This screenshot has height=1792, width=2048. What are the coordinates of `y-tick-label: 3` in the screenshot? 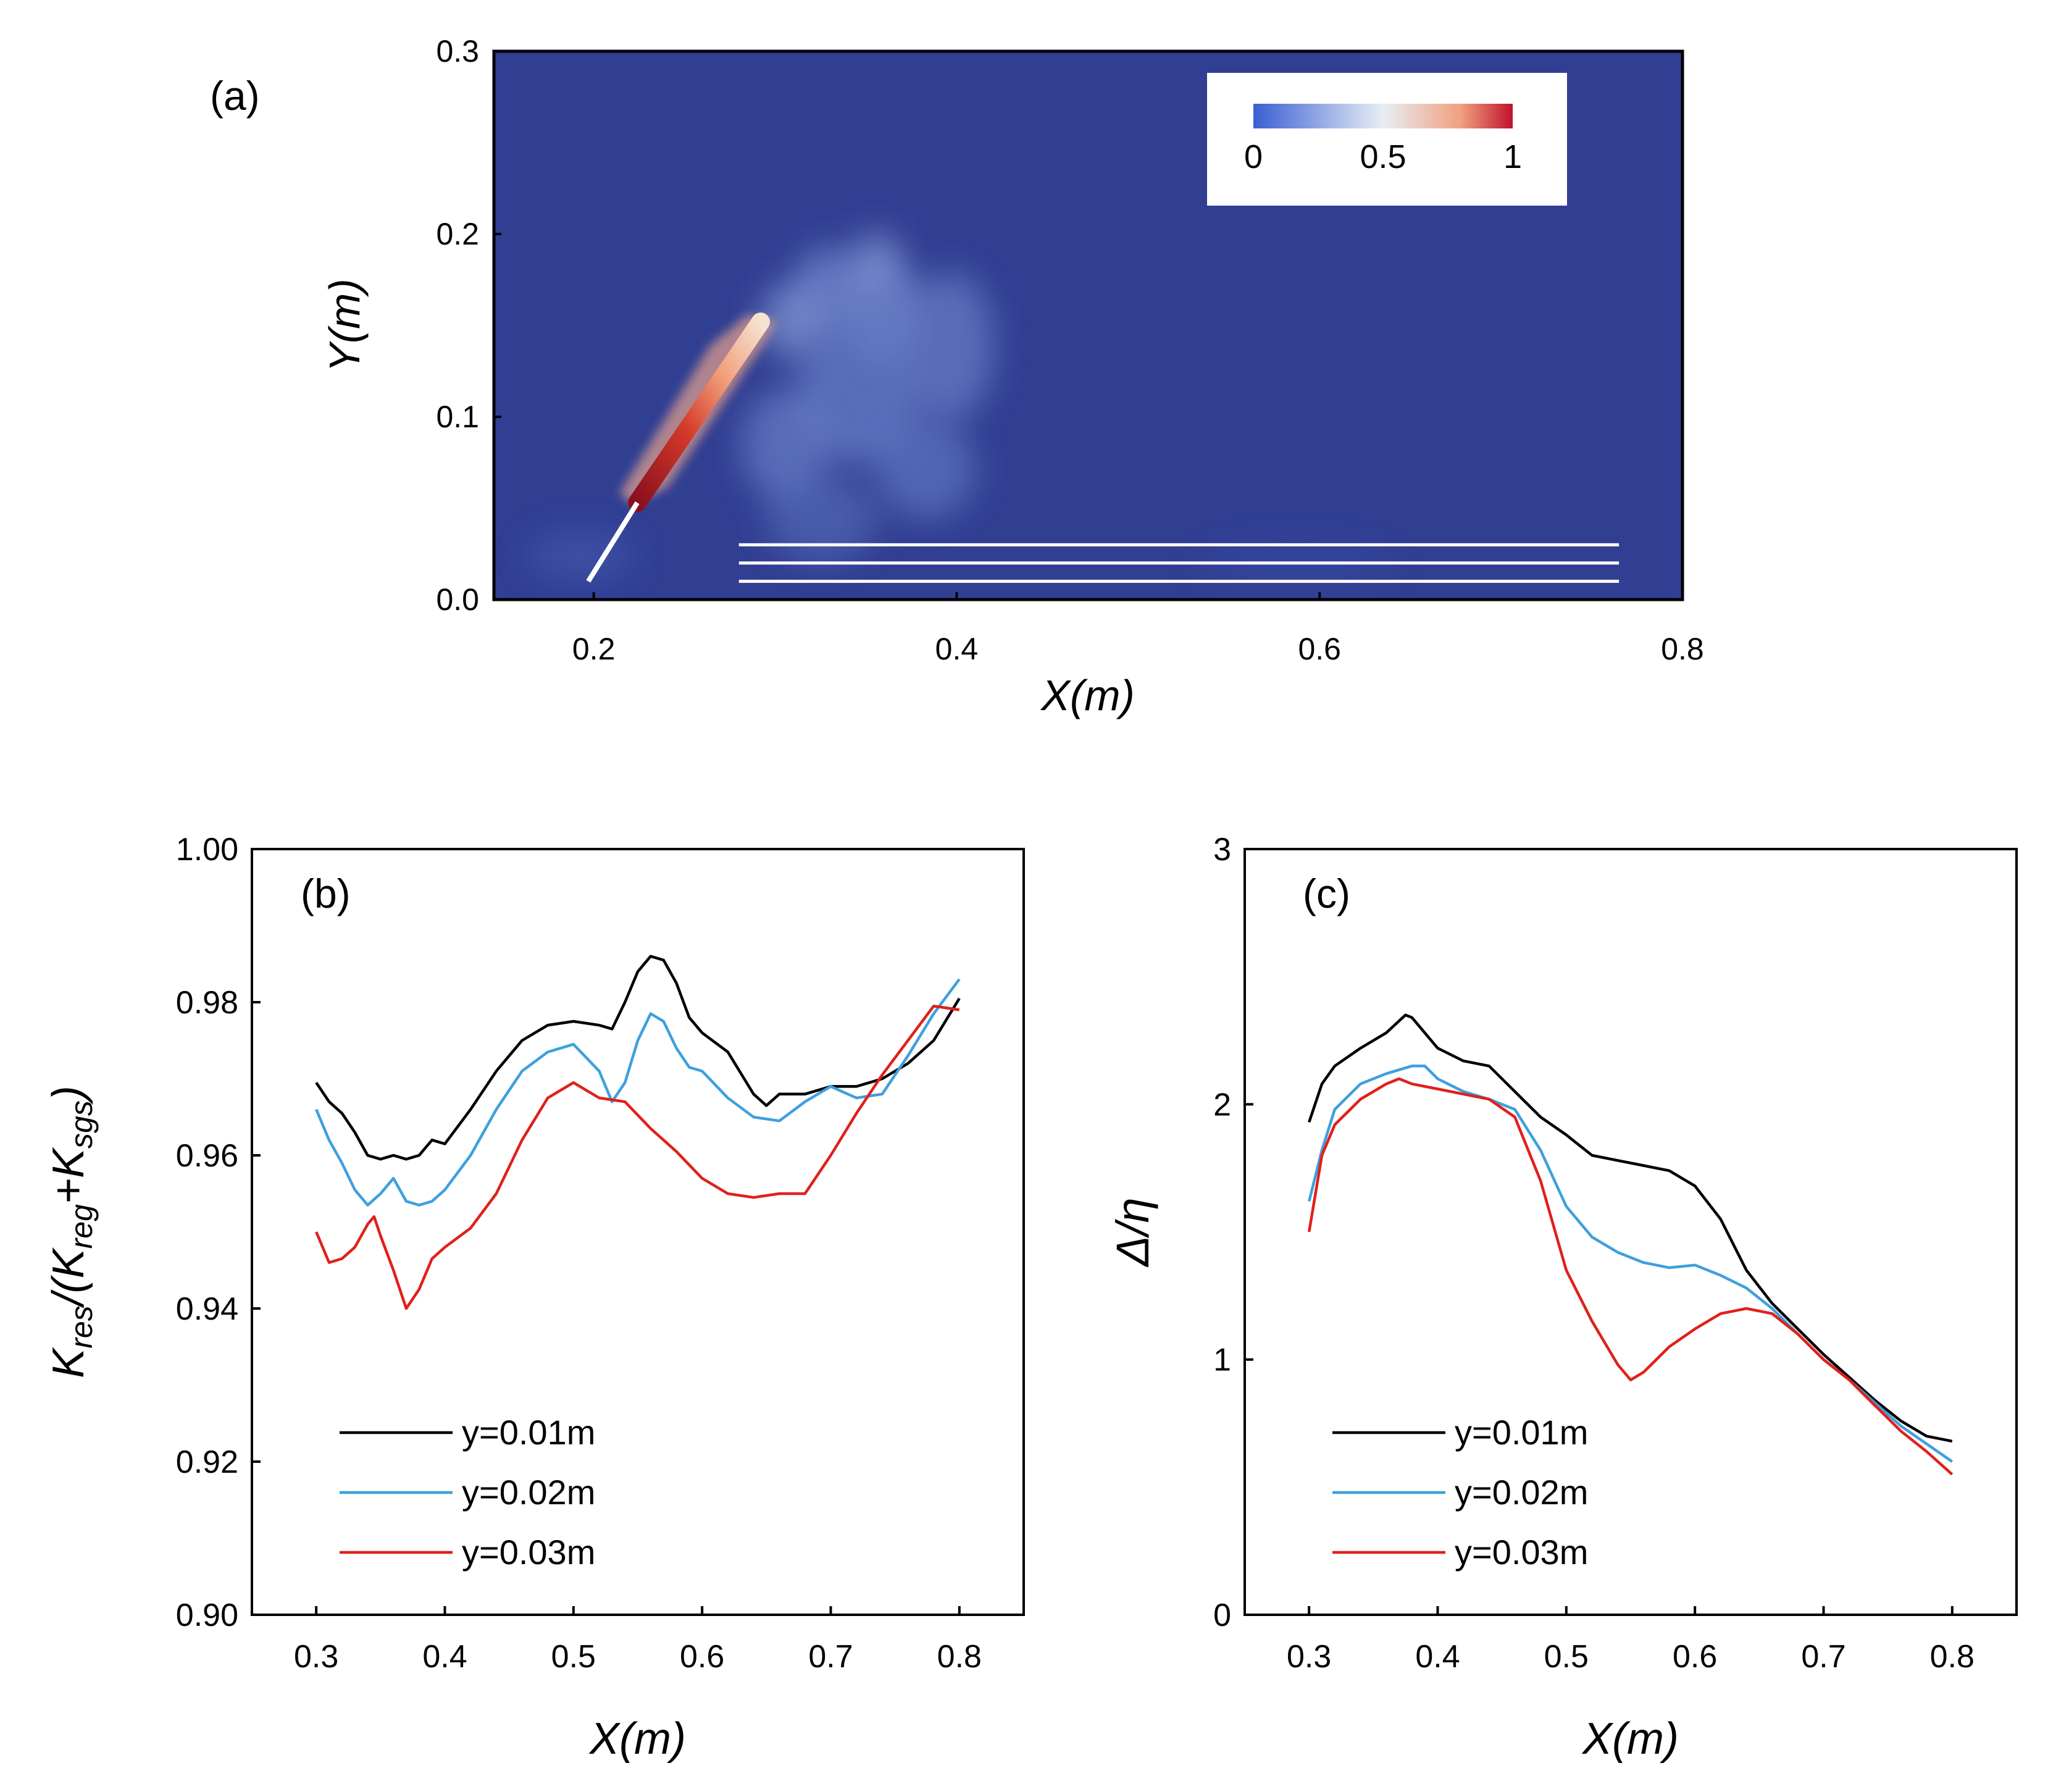 It's located at (1222, 850).